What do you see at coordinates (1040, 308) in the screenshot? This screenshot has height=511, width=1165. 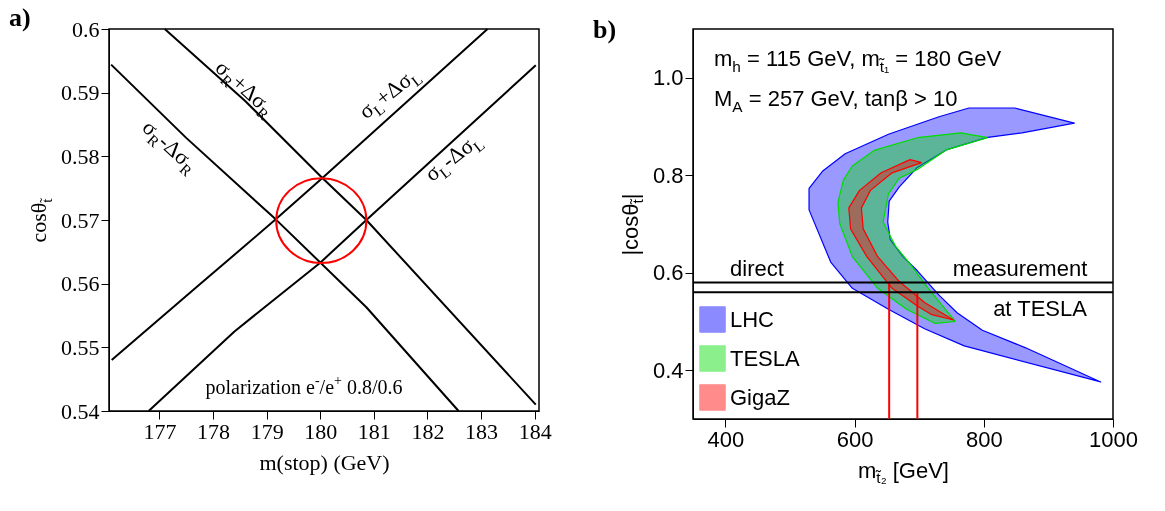 I see `annotation: at TESLA` at bounding box center [1040, 308].